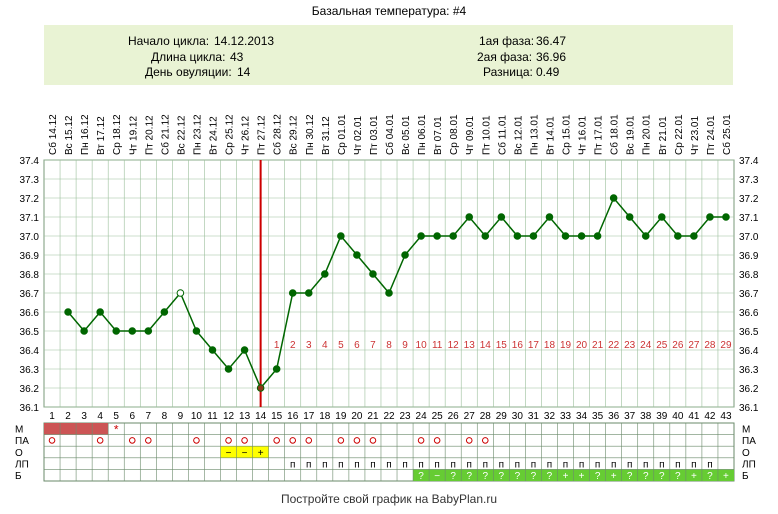 This screenshot has height=514, width=778. Describe the element at coordinates (326, 135) in the screenshot. I see `date-label: Вт 31.12` at that location.